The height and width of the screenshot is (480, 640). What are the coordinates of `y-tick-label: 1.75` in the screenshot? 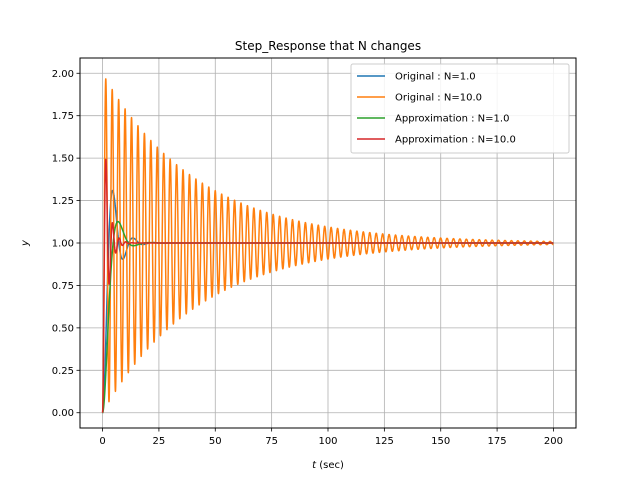 It's located at (63, 116).